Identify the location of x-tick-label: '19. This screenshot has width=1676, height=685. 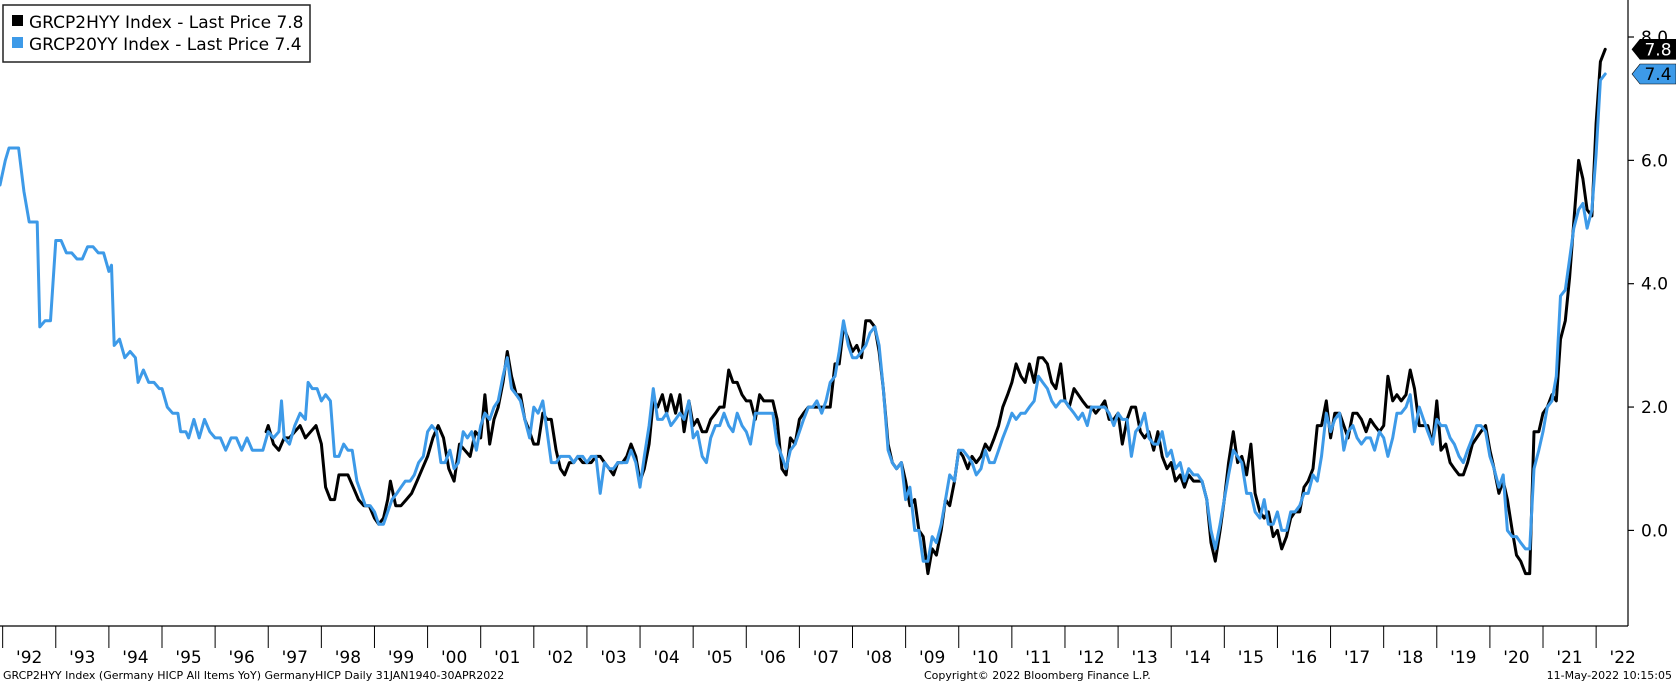
(1463, 658).